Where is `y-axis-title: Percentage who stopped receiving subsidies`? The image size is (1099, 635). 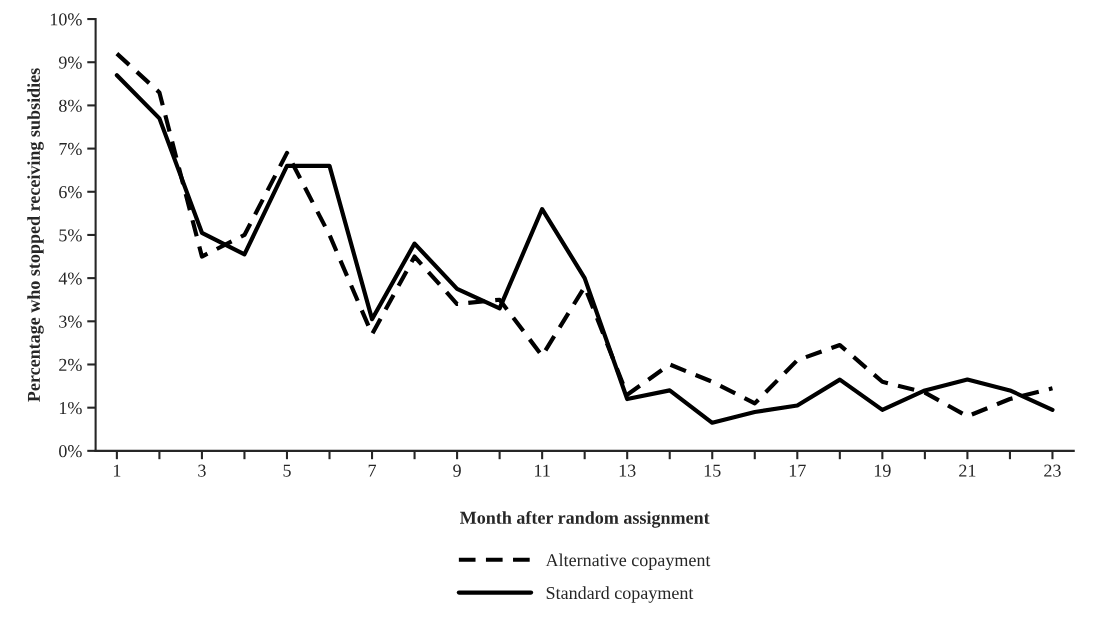 y-axis-title: Percentage who stopped receiving subsidies is located at coordinates (35, 235).